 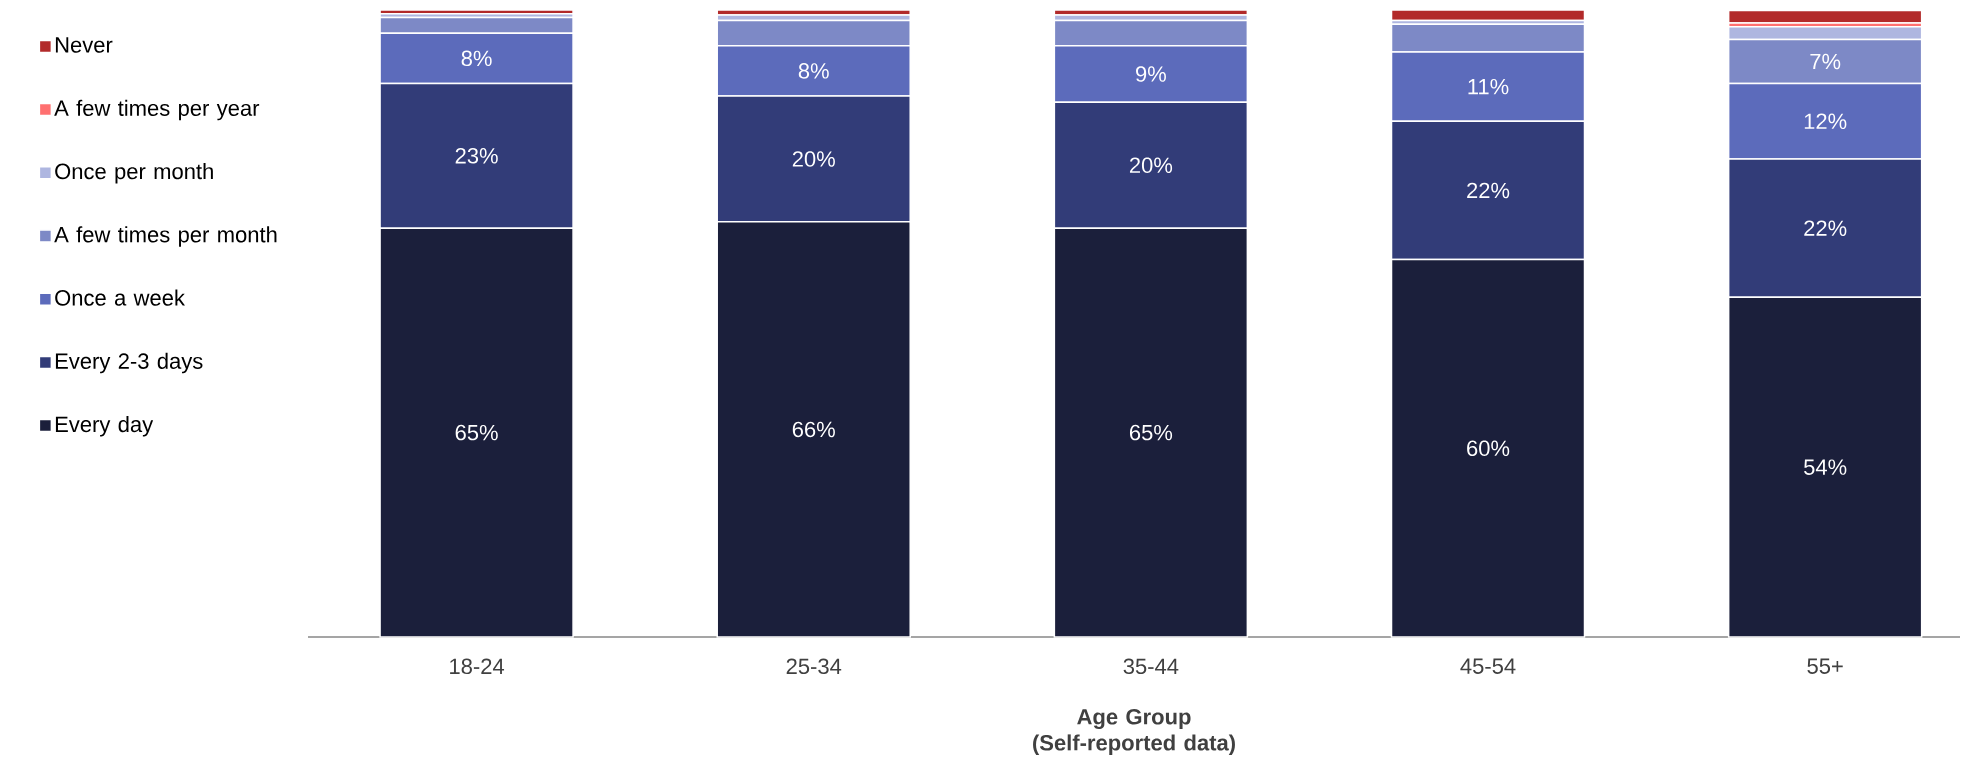 What do you see at coordinates (1134, 731) in the screenshot?
I see `x-axis-title: Age Group (Self-reported data)` at bounding box center [1134, 731].